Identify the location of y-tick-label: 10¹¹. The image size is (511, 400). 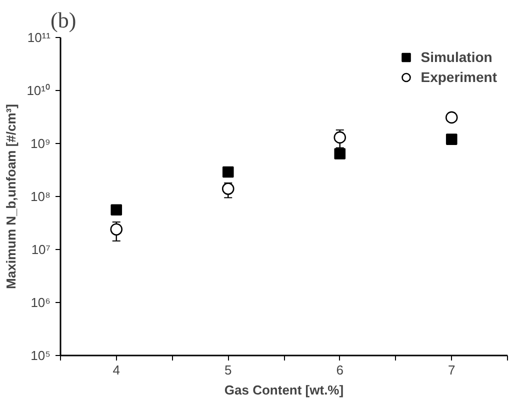
(39, 37).